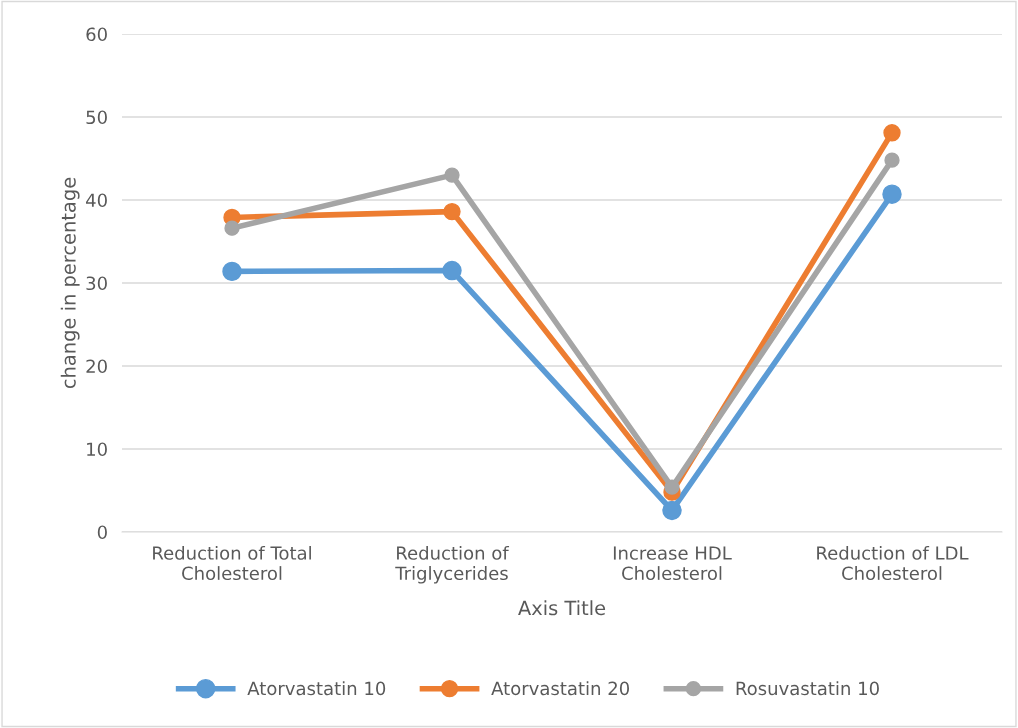 This screenshot has height=728, width=1018. I want to click on x-tick-label: Reduction of Total Cholesterol, so click(232, 563).